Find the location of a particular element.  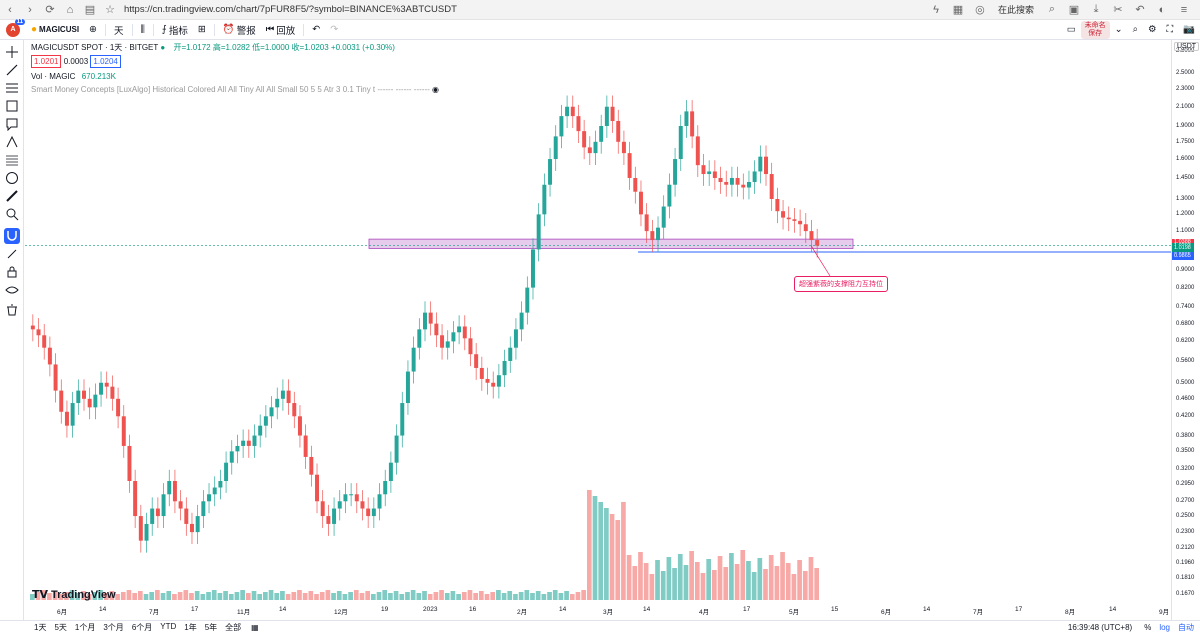

fib-tool is located at coordinates (12, 88).